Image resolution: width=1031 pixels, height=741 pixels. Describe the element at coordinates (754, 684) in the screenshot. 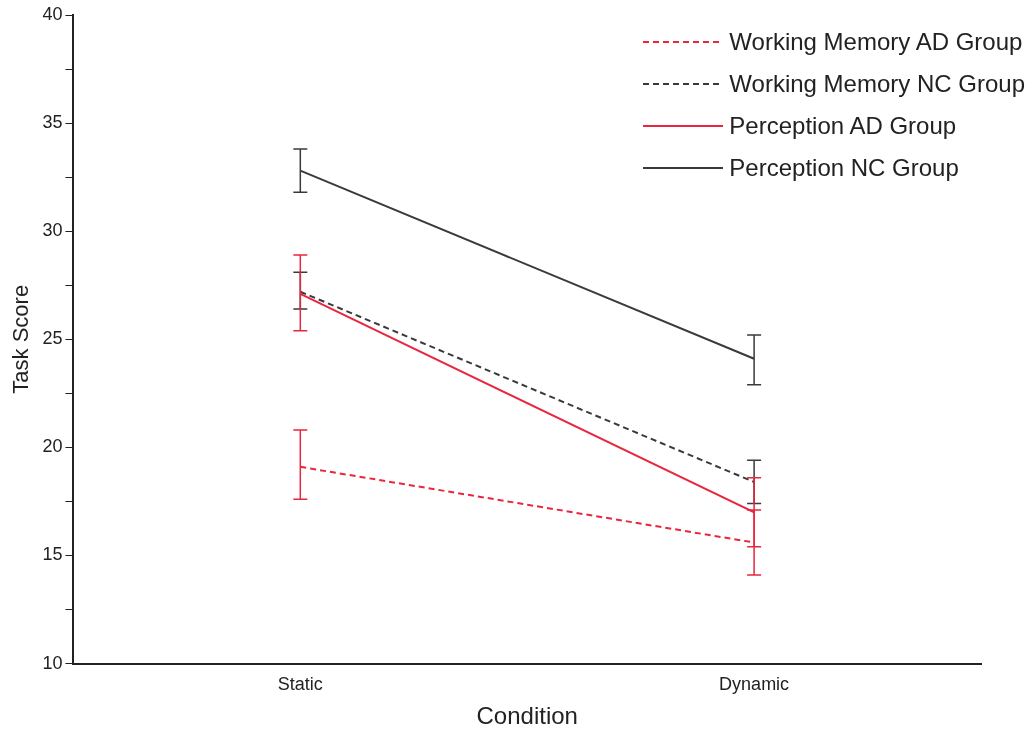

I see `x-tick-label: Dynamic` at that location.